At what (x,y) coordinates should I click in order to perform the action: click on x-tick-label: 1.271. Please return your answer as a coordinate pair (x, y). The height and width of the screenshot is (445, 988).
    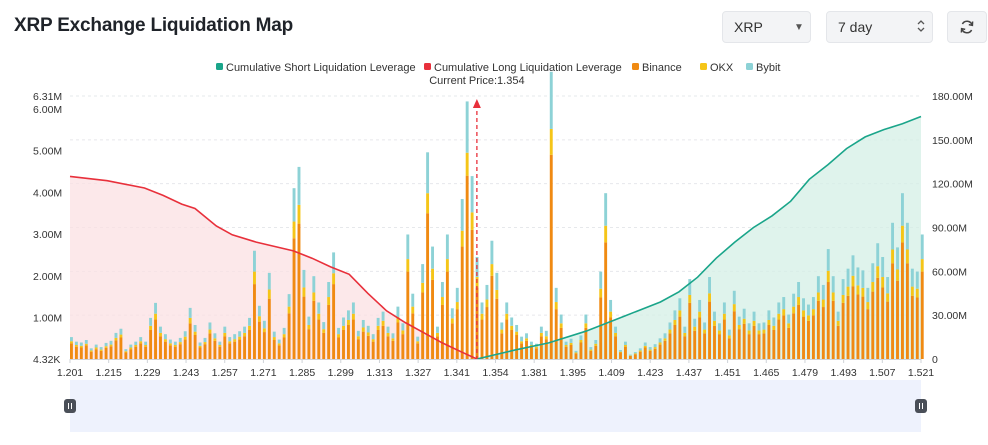
    Looking at the image, I should click on (263, 373).